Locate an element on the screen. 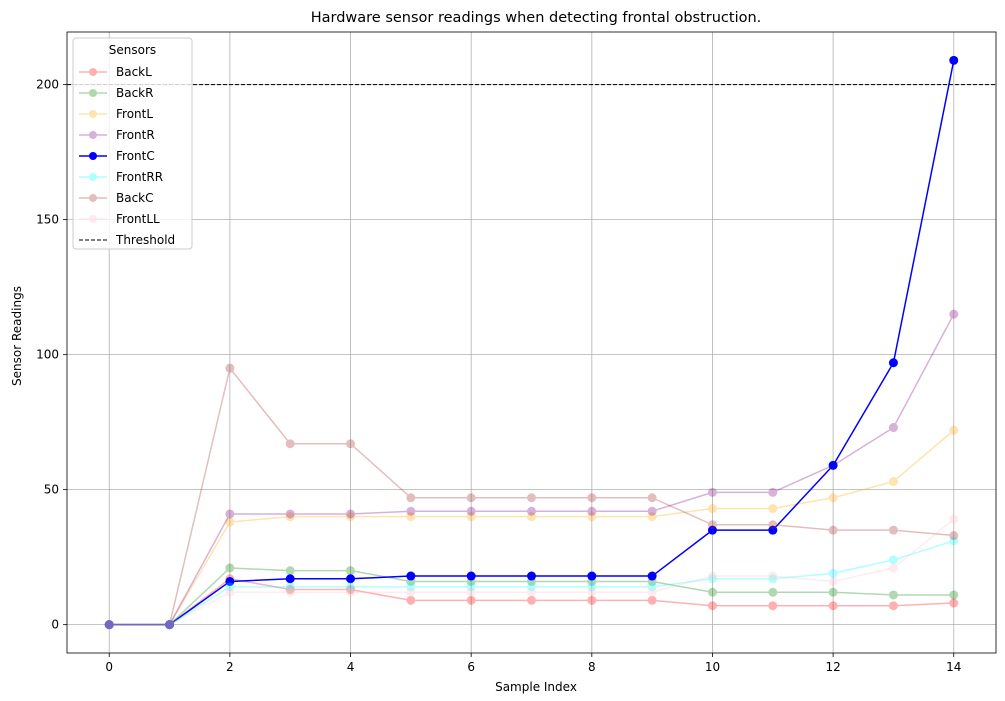 This screenshot has width=1005, height=701. legend-swatch-frontr is located at coordinates (93, 135).